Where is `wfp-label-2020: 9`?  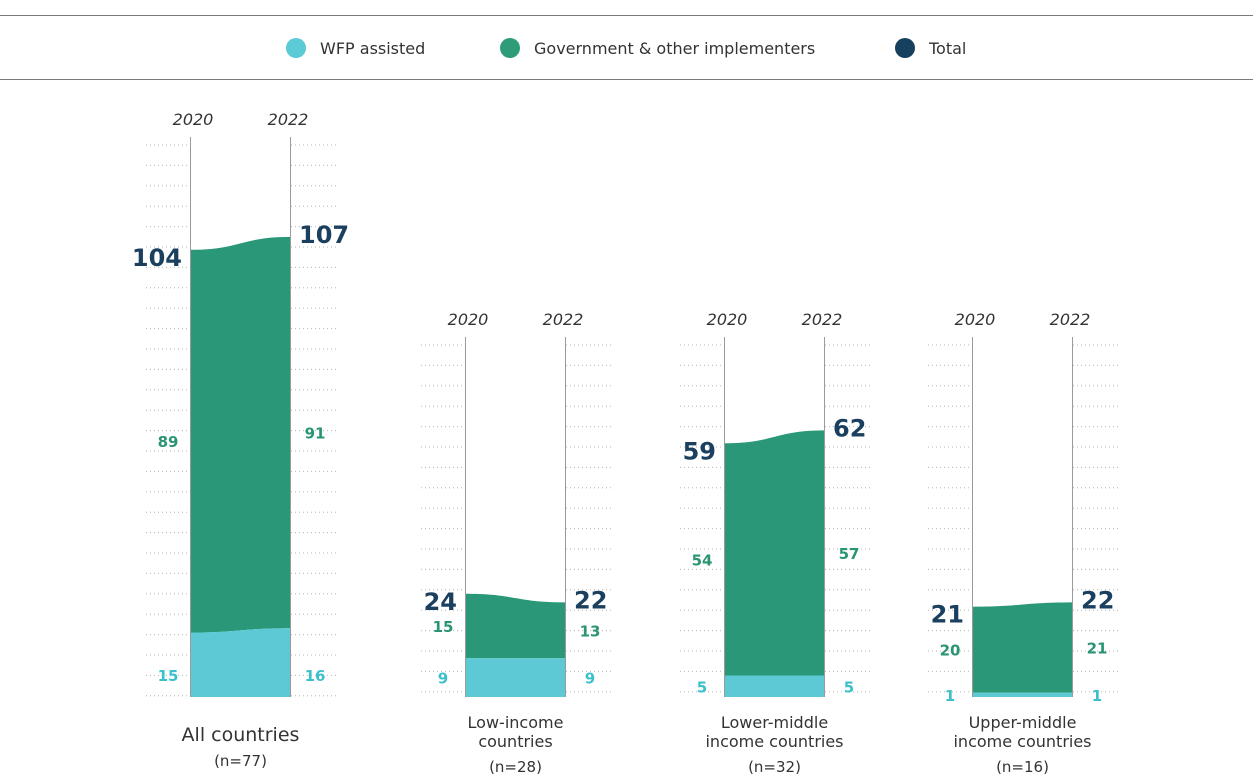 wfp-label-2020: 9 is located at coordinates (443, 679).